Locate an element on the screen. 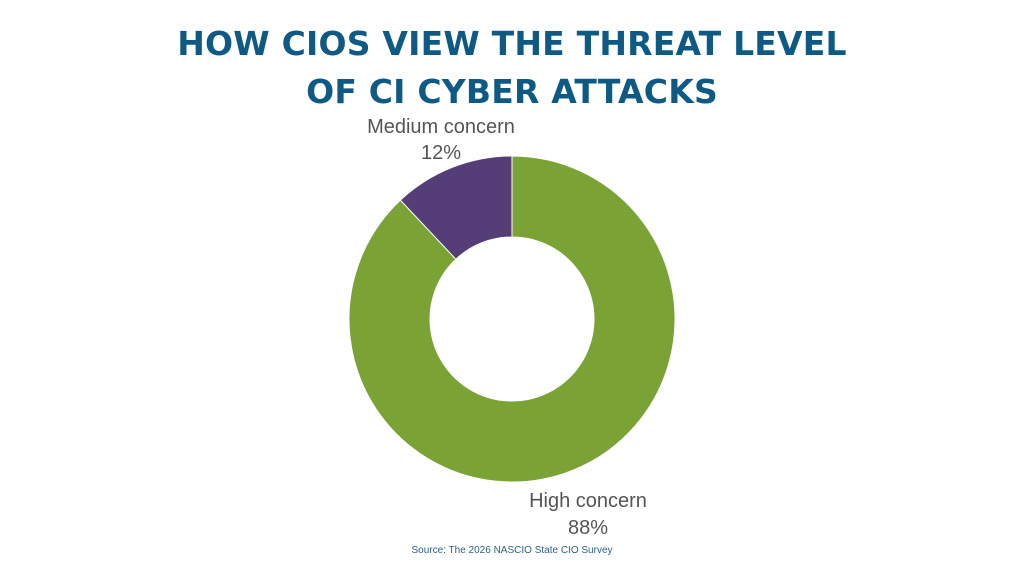 The image size is (1024, 576). slice-label-value-medium-concern: 12% is located at coordinates (441, 153).